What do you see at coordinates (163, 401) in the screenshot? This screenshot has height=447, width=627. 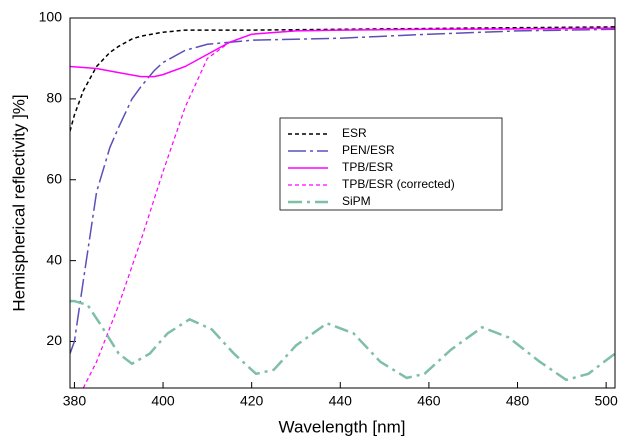 I see `x-tick-label: 400` at bounding box center [163, 401].